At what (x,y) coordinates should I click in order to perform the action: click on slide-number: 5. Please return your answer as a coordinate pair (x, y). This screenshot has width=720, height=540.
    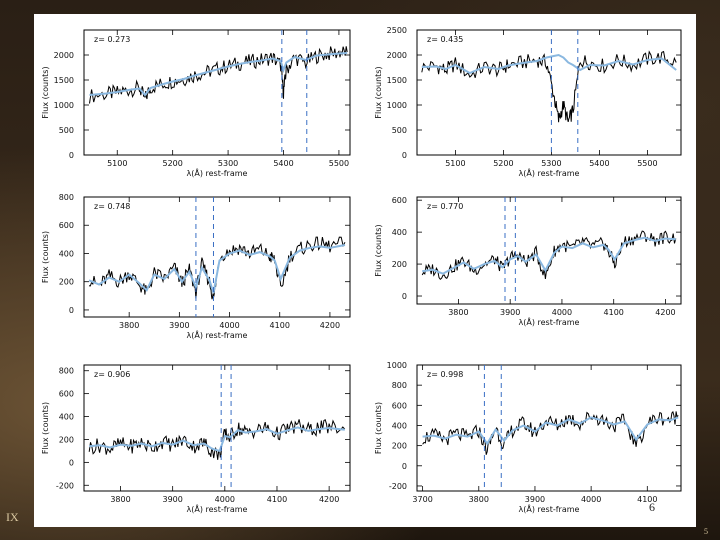
    Looking at the image, I should click on (706, 531).